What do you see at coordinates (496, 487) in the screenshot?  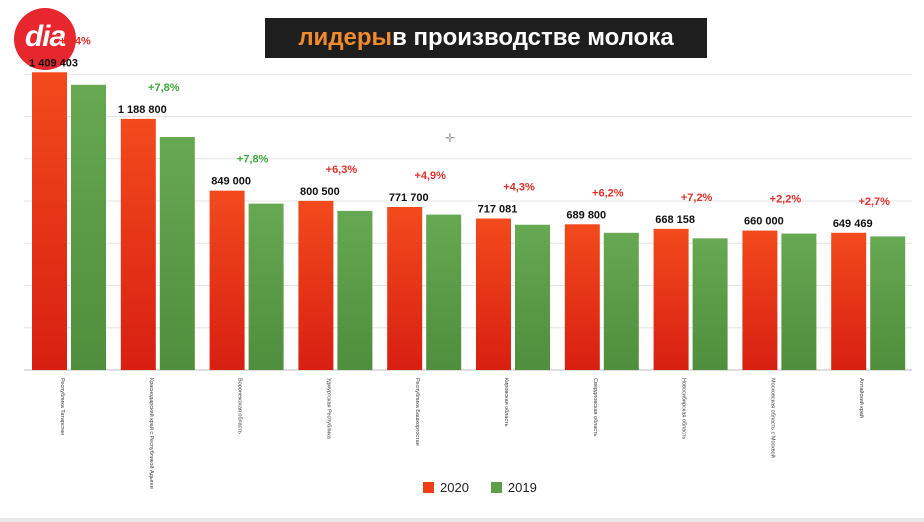 I see `legend-swatch-2019` at bounding box center [496, 487].